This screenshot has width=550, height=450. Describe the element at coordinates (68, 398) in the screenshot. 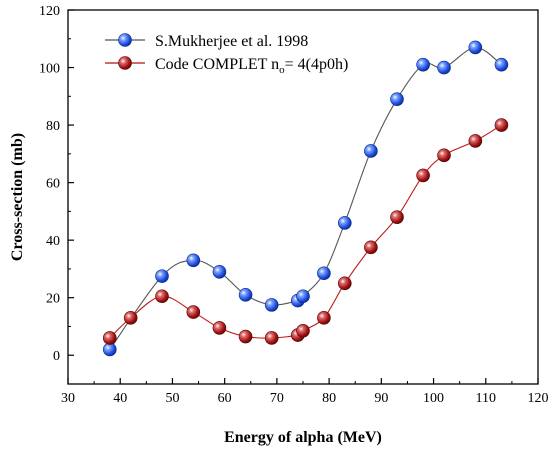

I see `x-tick-label: 30` at that location.